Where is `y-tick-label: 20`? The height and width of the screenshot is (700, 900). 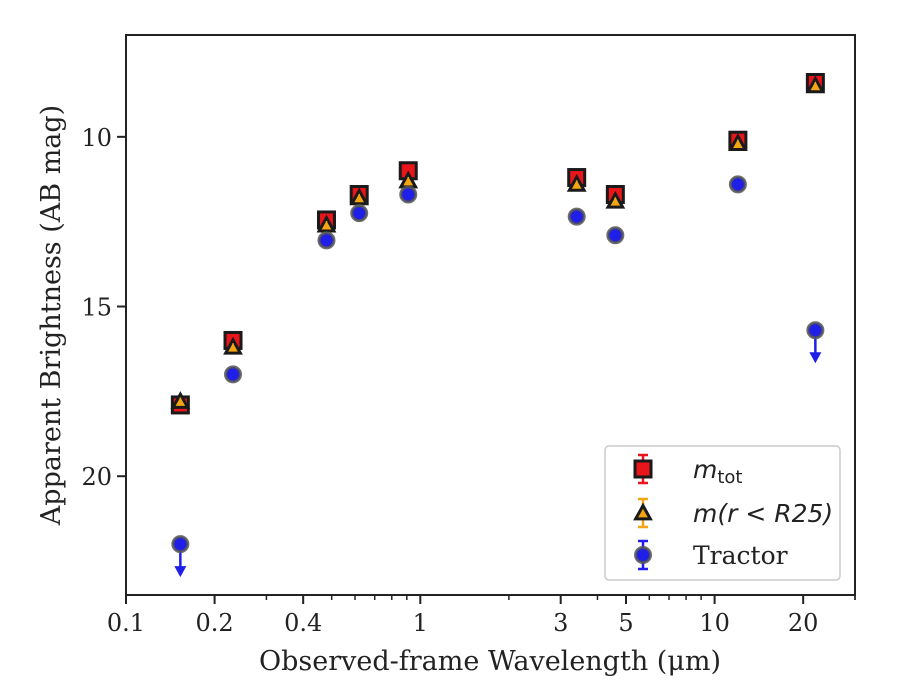 y-tick-label: 20 is located at coordinates (96, 477).